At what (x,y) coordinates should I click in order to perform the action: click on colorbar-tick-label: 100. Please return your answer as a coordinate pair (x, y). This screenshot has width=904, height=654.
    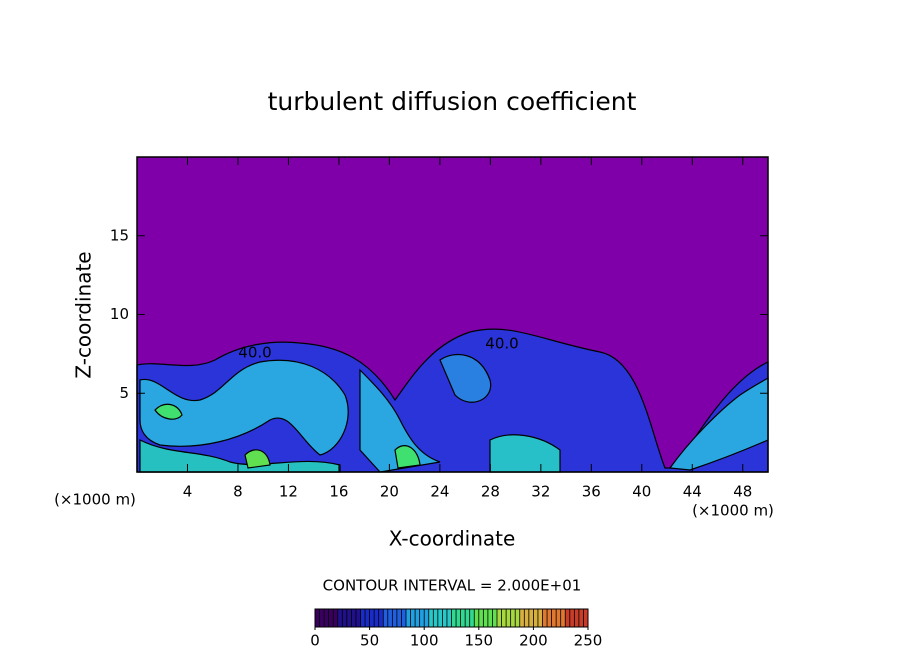
    Looking at the image, I should click on (424, 641).